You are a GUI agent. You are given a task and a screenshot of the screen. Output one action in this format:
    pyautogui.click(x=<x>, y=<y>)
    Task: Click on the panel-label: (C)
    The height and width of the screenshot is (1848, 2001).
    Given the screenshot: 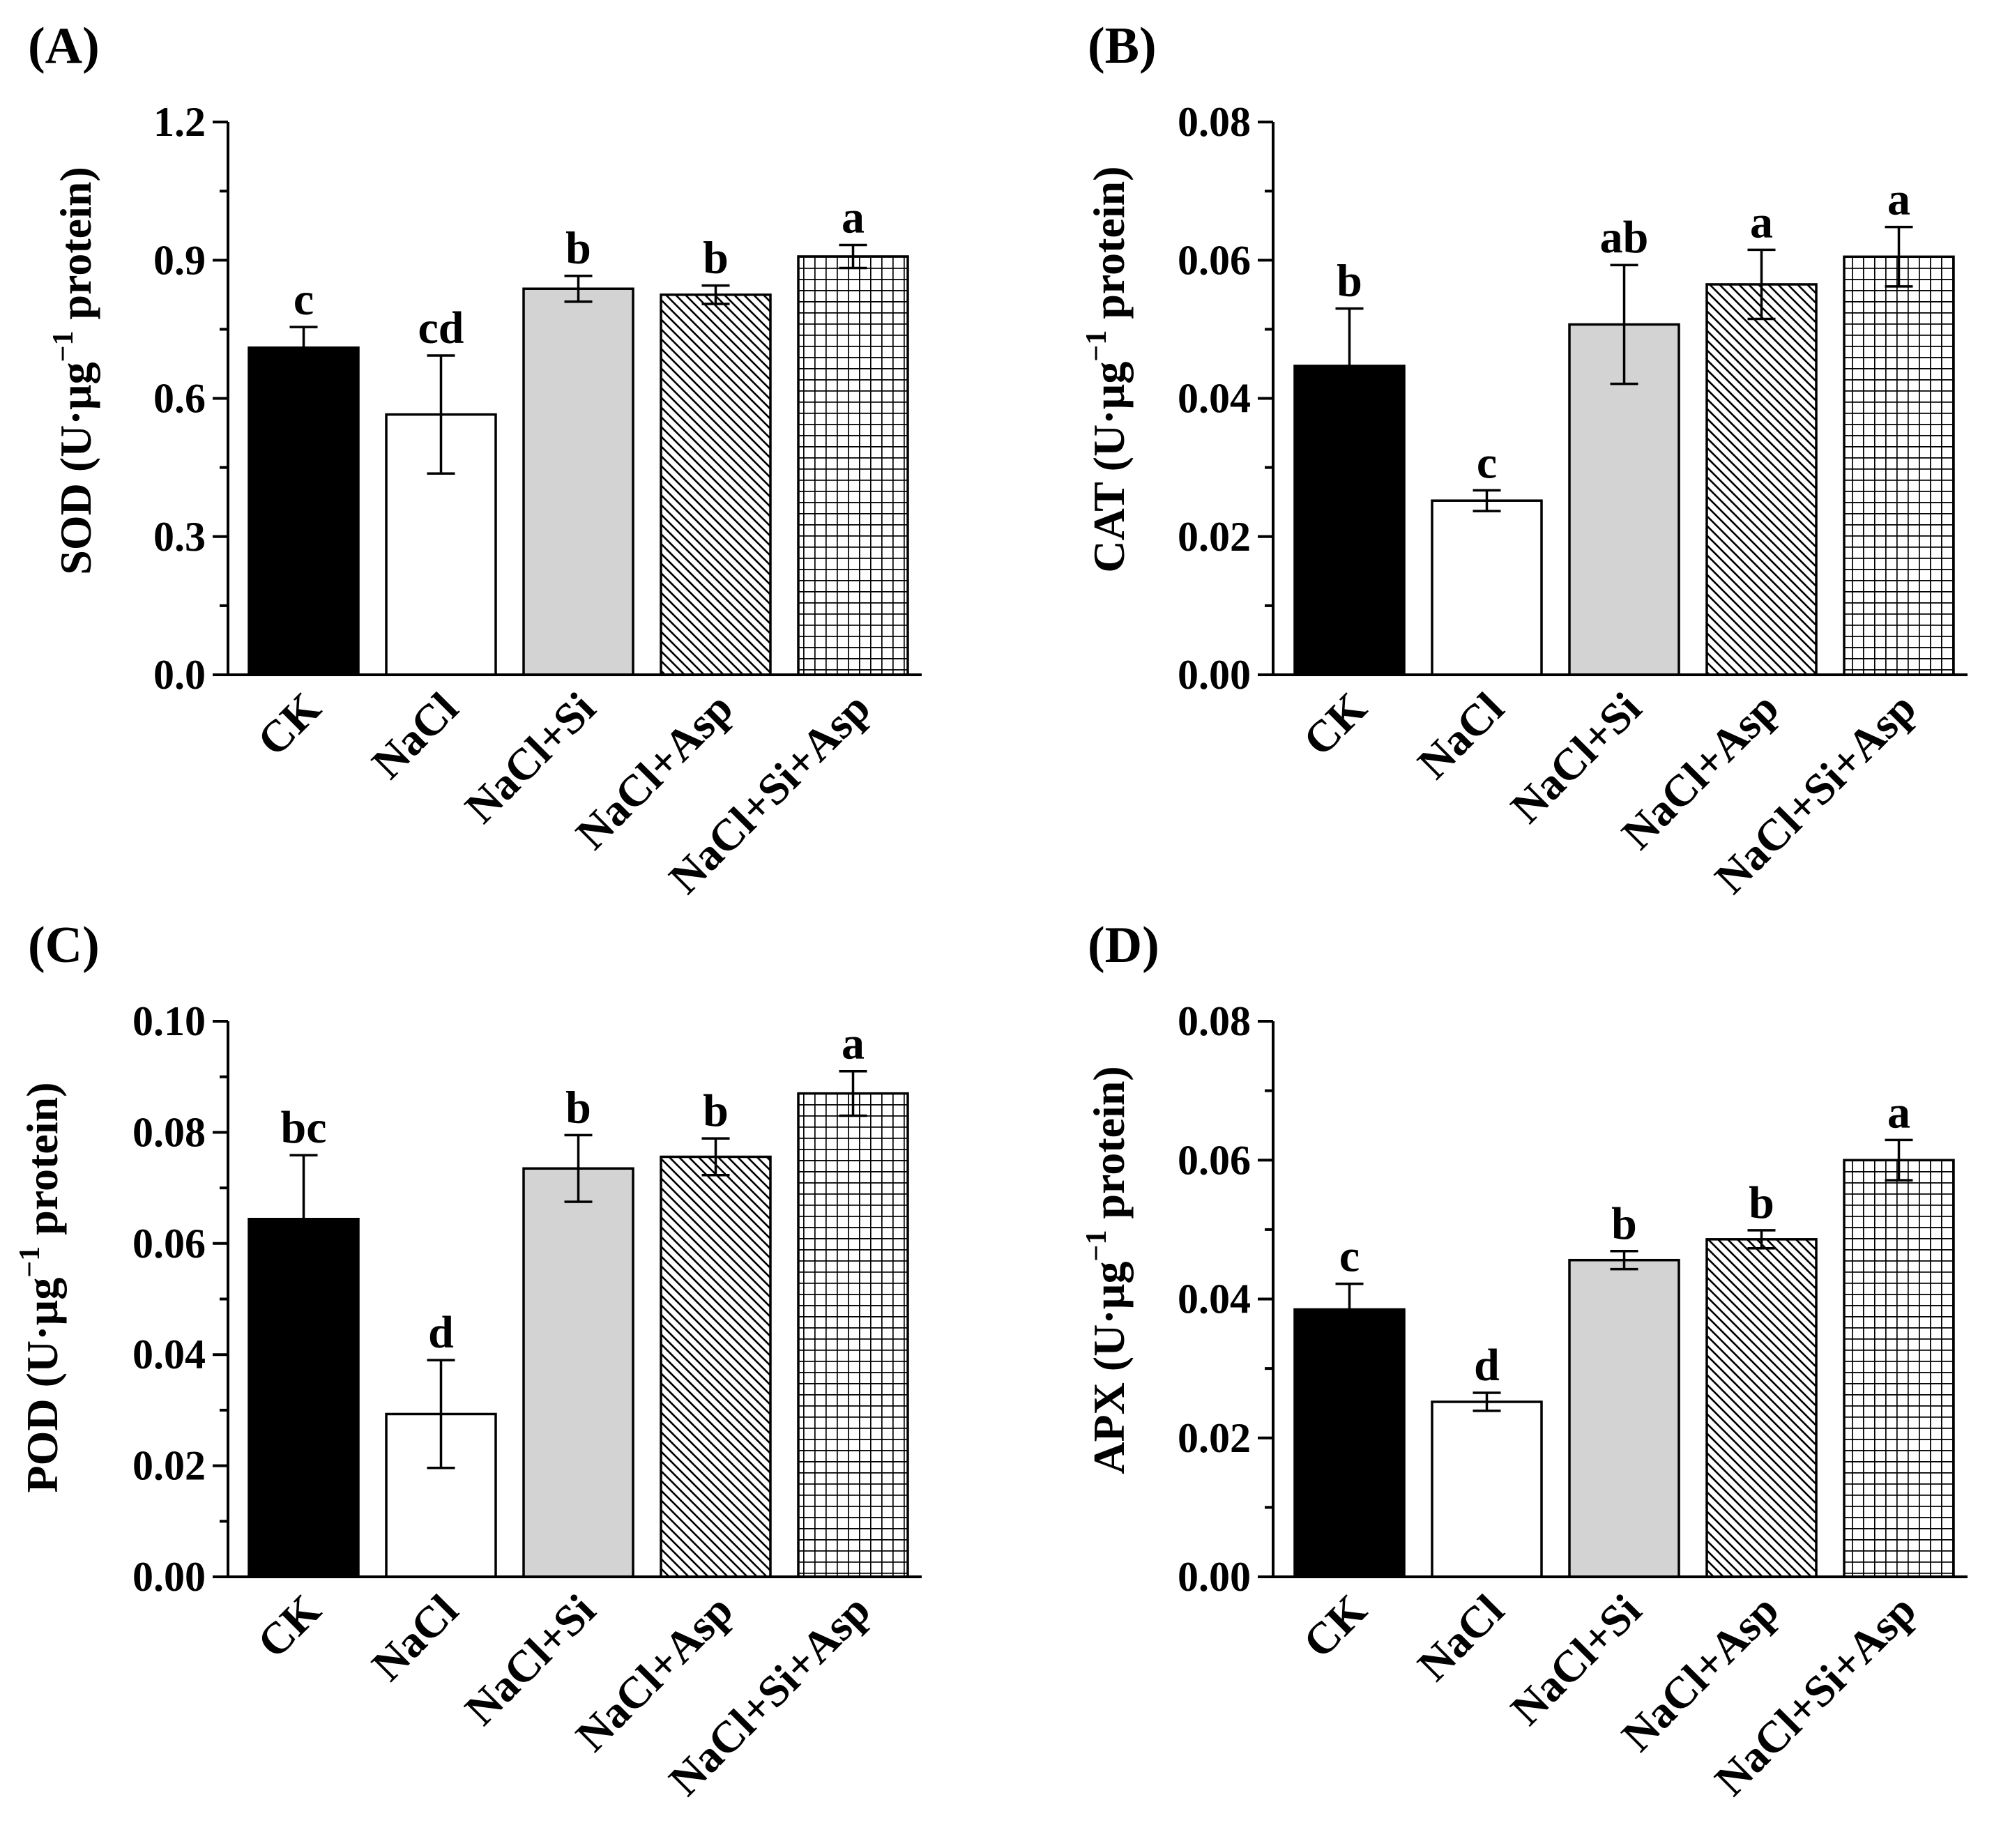 What is the action you would take?
    pyautogui.click(x=64, y=945)
    